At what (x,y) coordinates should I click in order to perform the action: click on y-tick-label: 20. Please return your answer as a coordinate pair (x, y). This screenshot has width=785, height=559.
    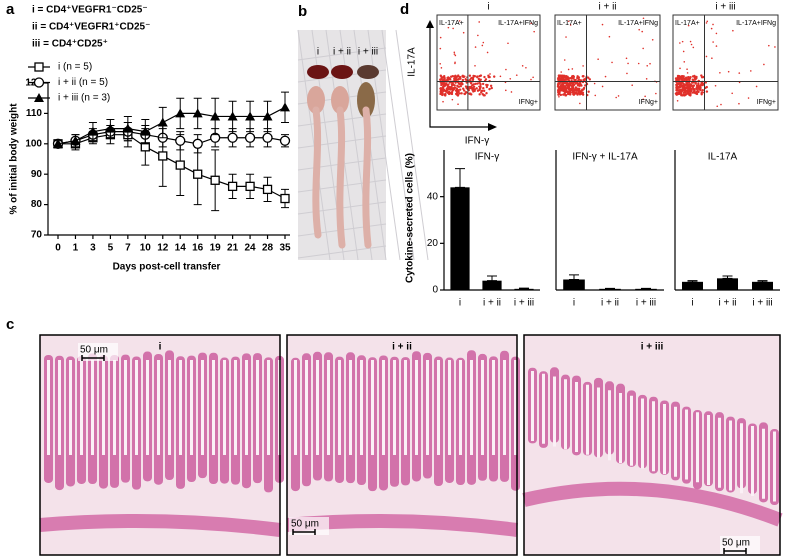
    Looking at the image, I should click on (433, 243).